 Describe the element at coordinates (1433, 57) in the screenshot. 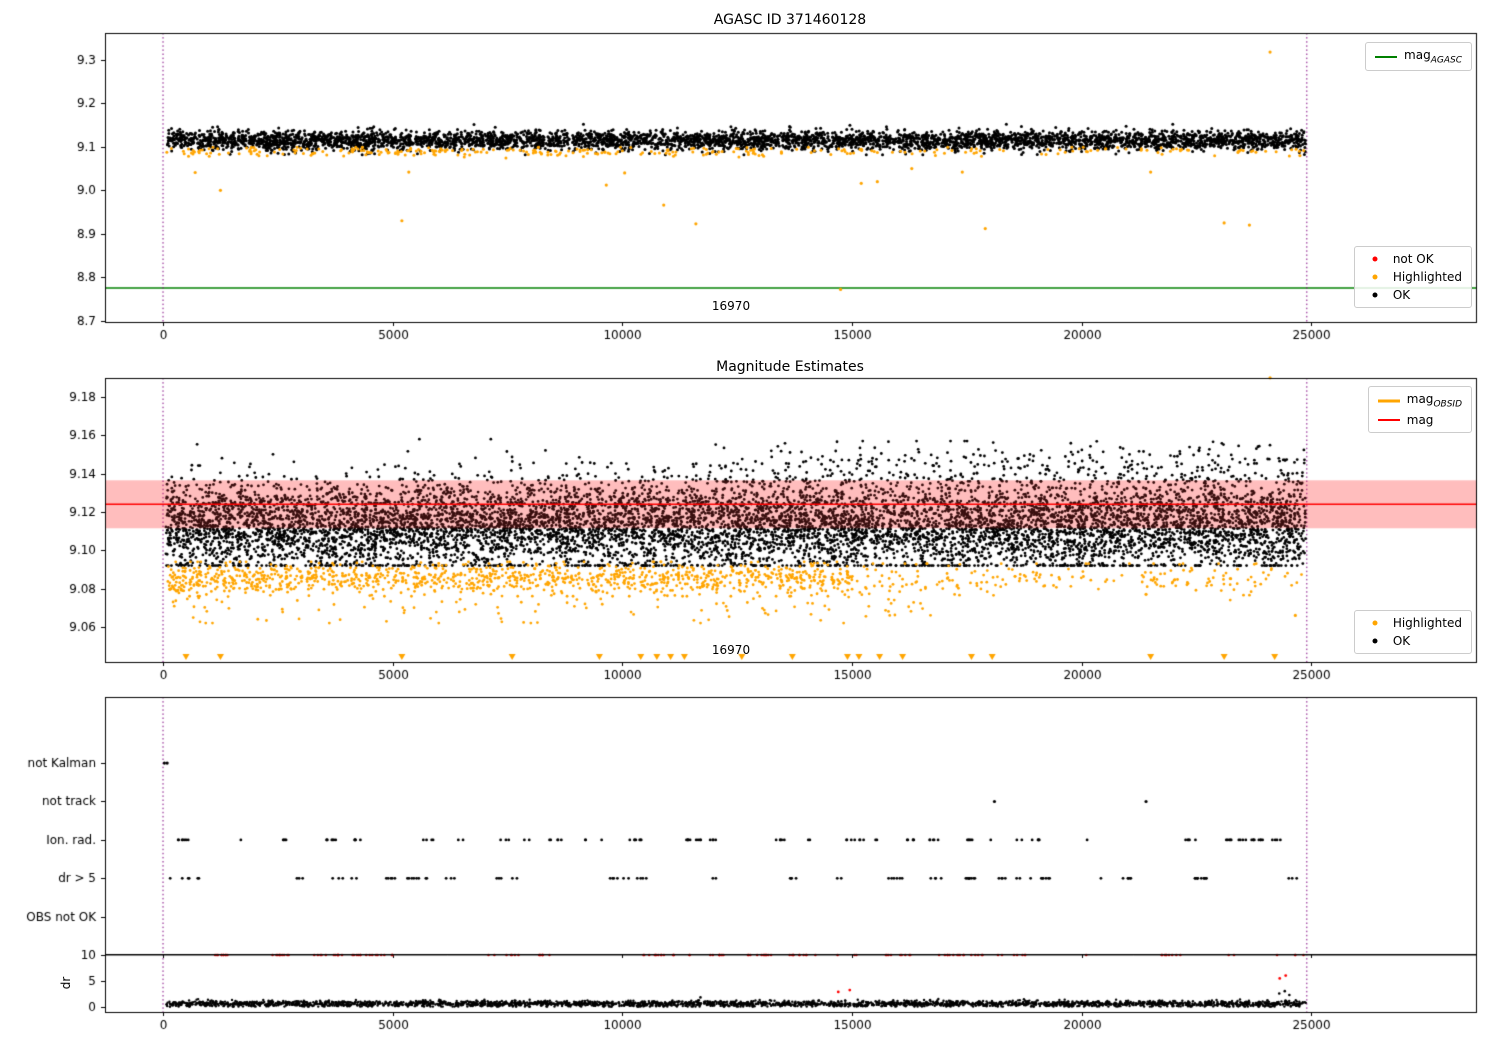

I see `legend-label: magAGASC` at that location.